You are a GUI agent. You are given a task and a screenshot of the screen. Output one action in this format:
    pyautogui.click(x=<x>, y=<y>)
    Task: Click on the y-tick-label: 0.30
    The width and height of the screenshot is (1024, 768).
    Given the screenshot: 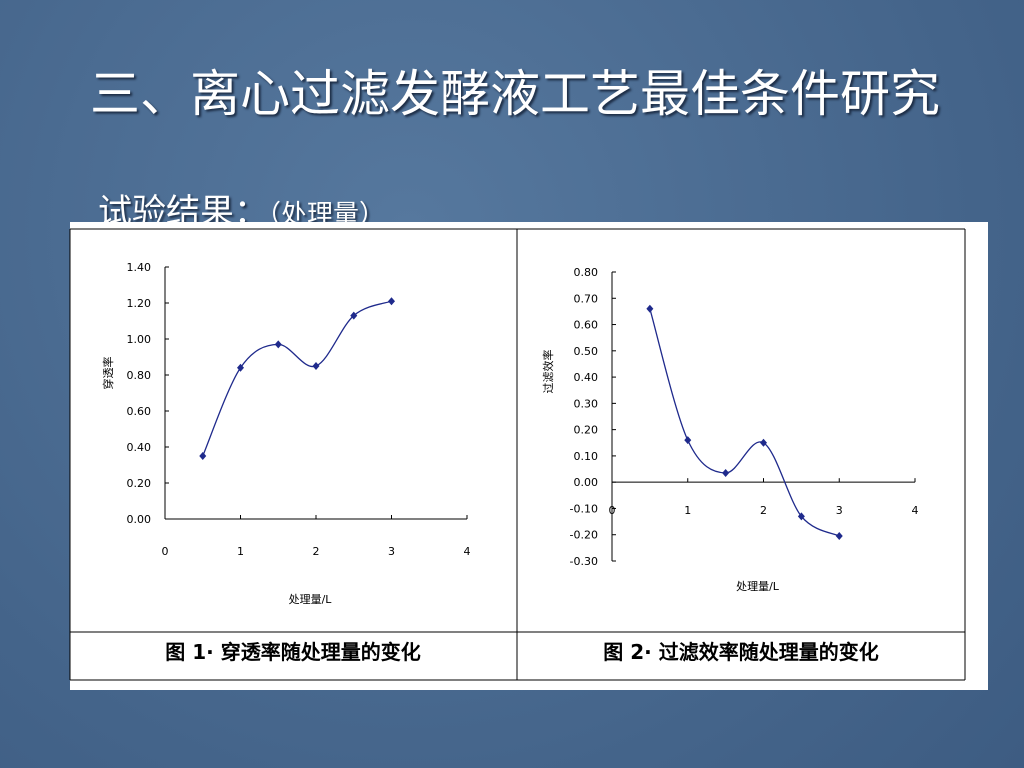 What is the action you would take?
    pyautogui.click(x=586, y=403)
    